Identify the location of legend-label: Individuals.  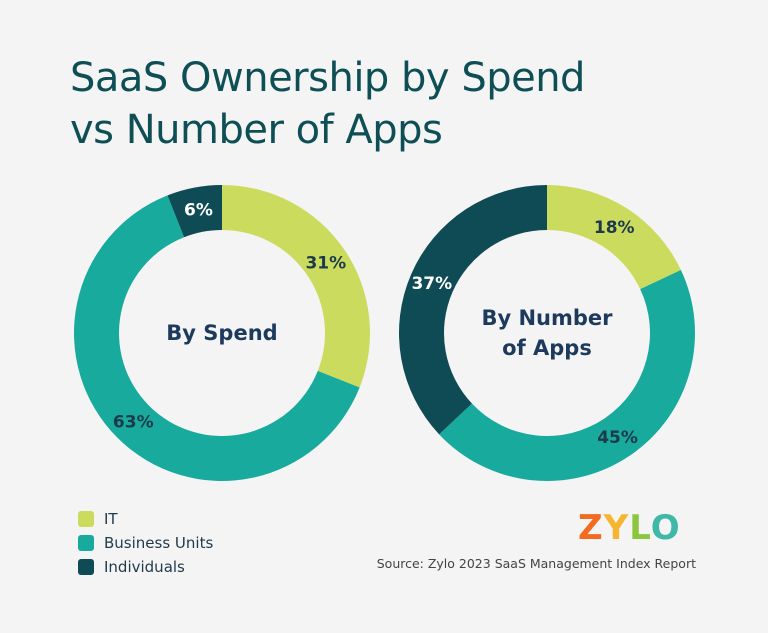
(144, 567).